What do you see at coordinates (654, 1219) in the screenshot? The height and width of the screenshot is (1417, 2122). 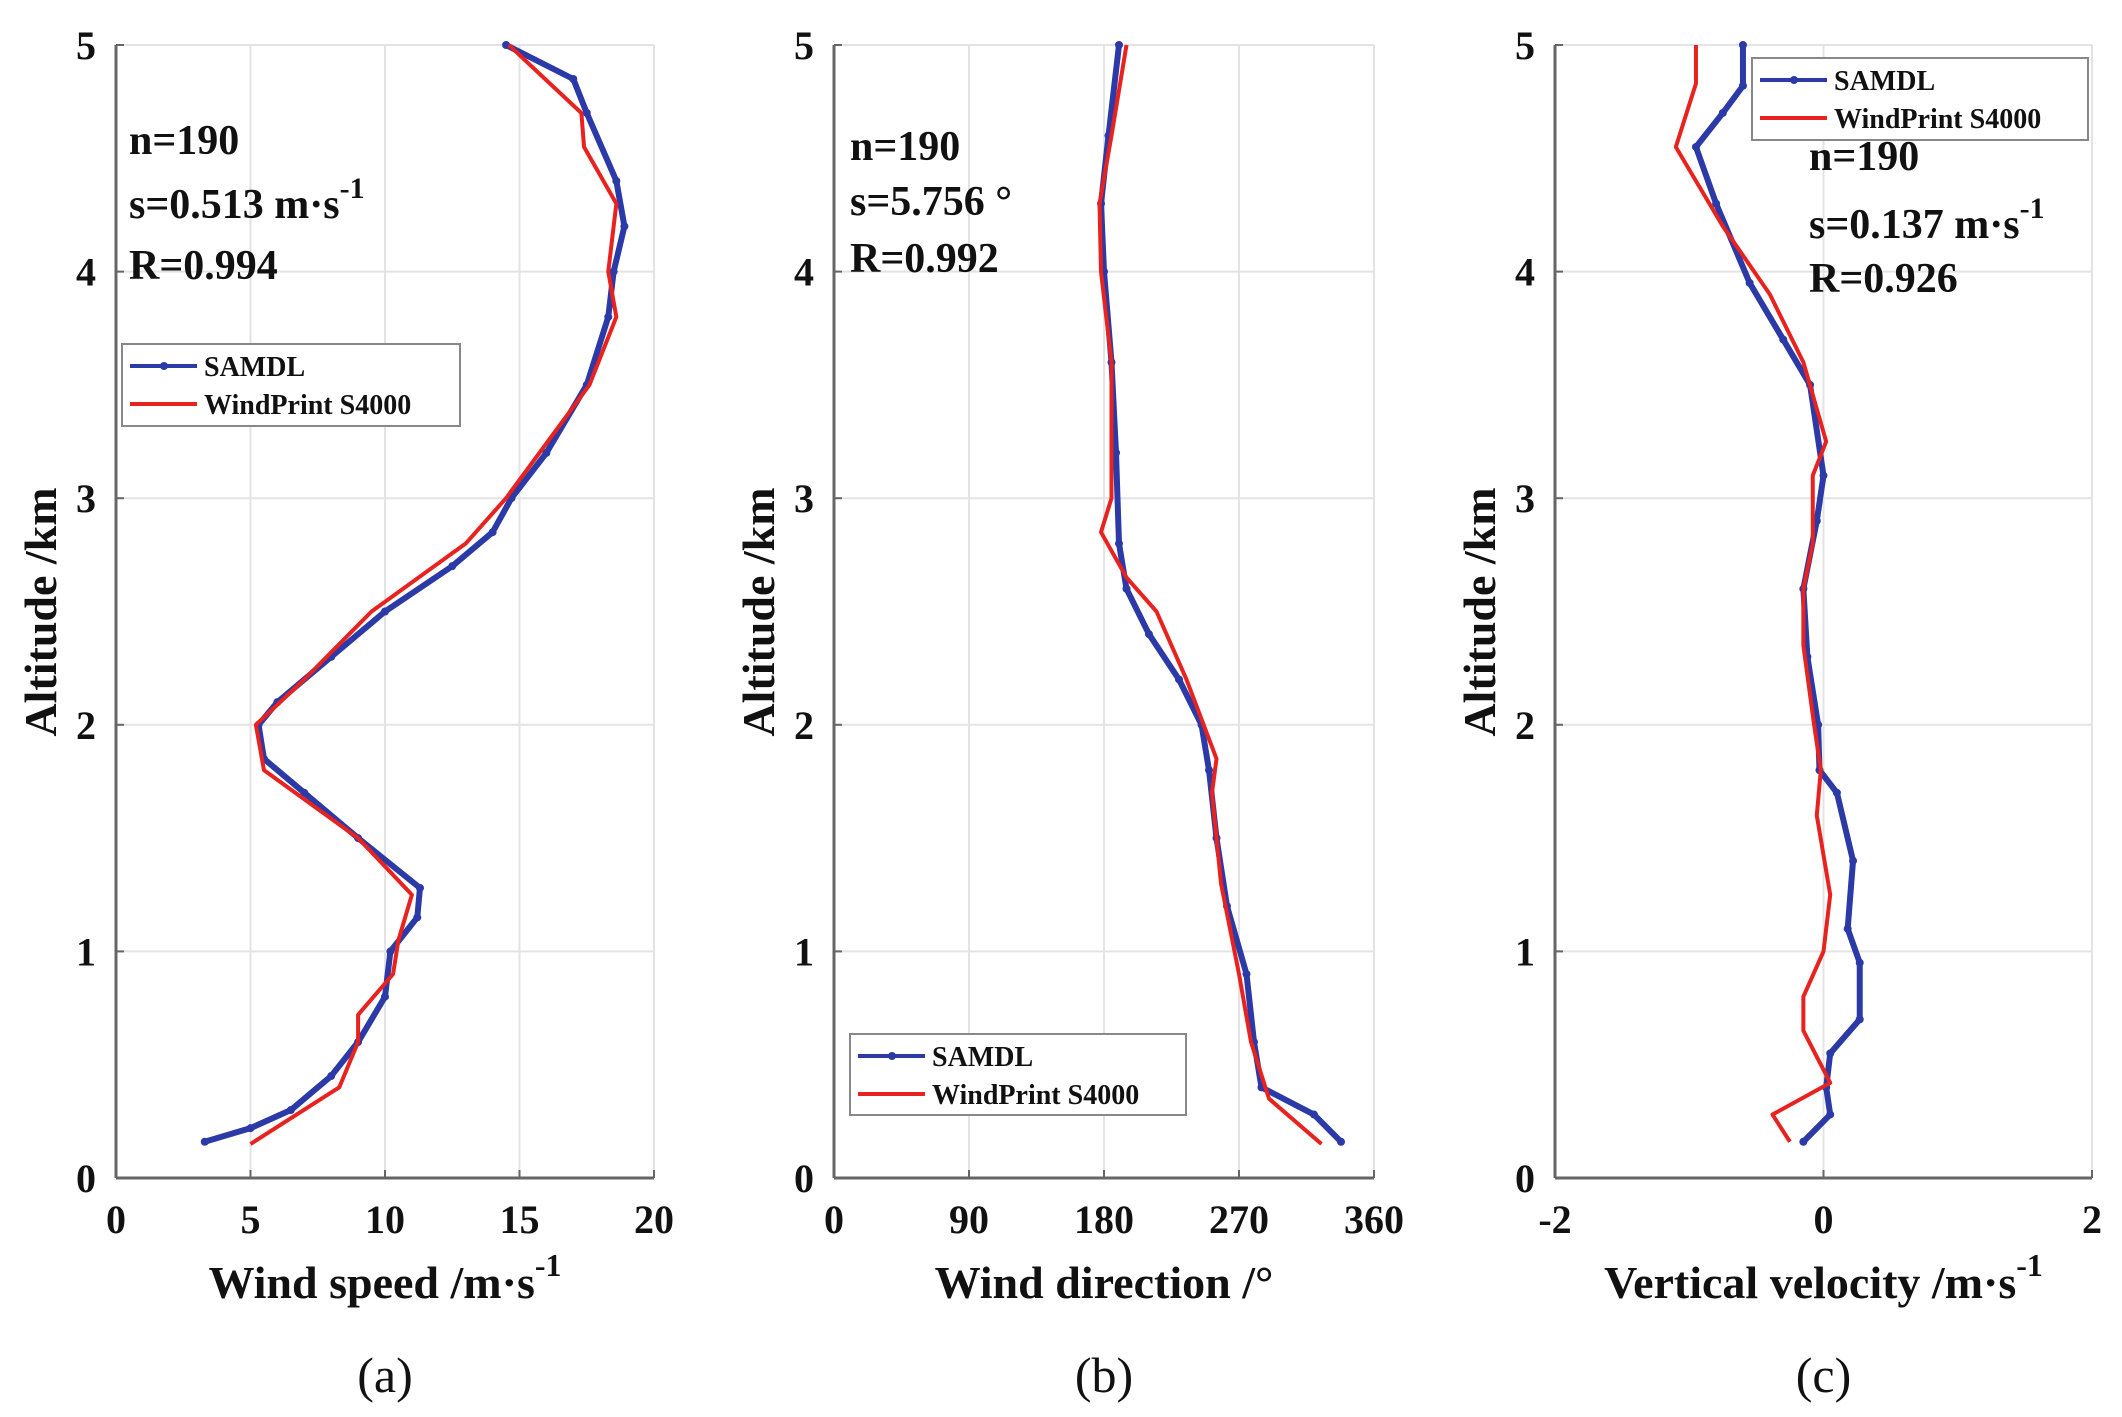 I see `x-tick-label: 20` at bounding box center [654, 1219].